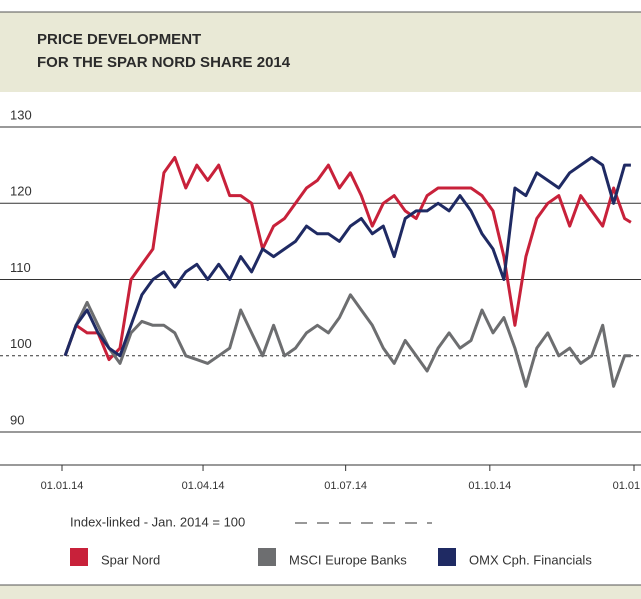  I want to click on y-tick-label: 100, so click(21, 343).